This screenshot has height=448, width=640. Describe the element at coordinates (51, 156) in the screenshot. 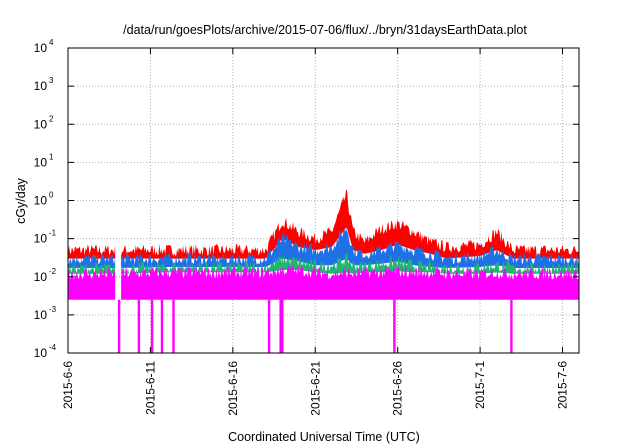

I see `y-tick-exponent: 1` at that location.